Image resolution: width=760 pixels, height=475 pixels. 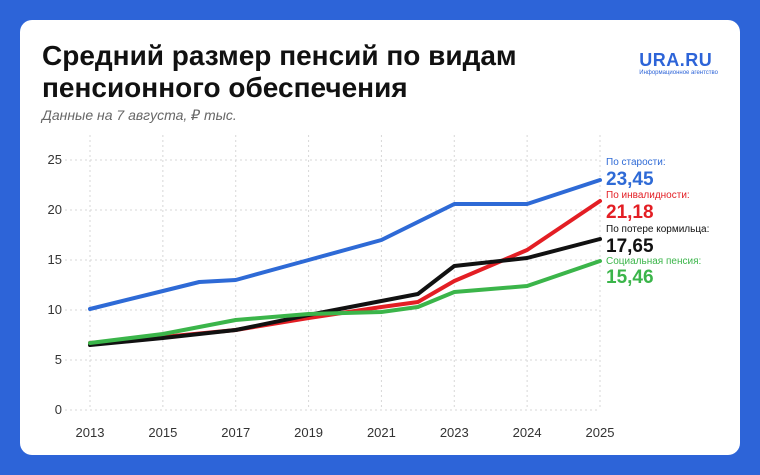 I want to click on x-tick-label: 2019, so click(x=308, y=432).